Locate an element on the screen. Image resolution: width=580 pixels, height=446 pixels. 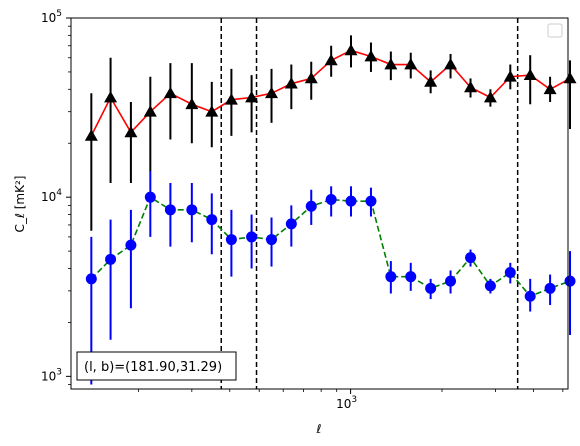
annotation-text: (l, b)=(181.90,31.29) is located at coordinates (153, 367).